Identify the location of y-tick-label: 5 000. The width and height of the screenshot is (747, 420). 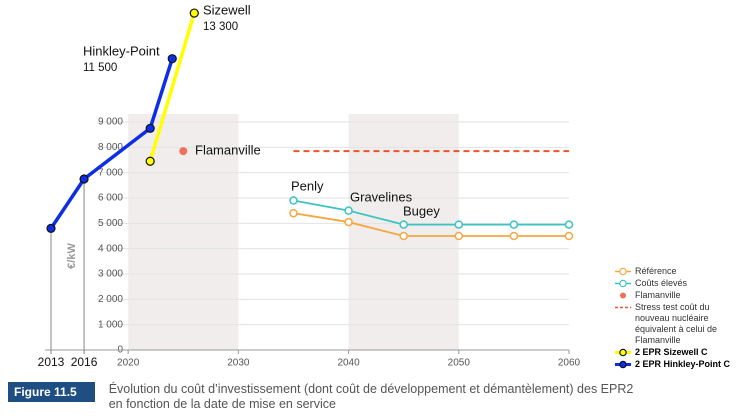
(110, 223).